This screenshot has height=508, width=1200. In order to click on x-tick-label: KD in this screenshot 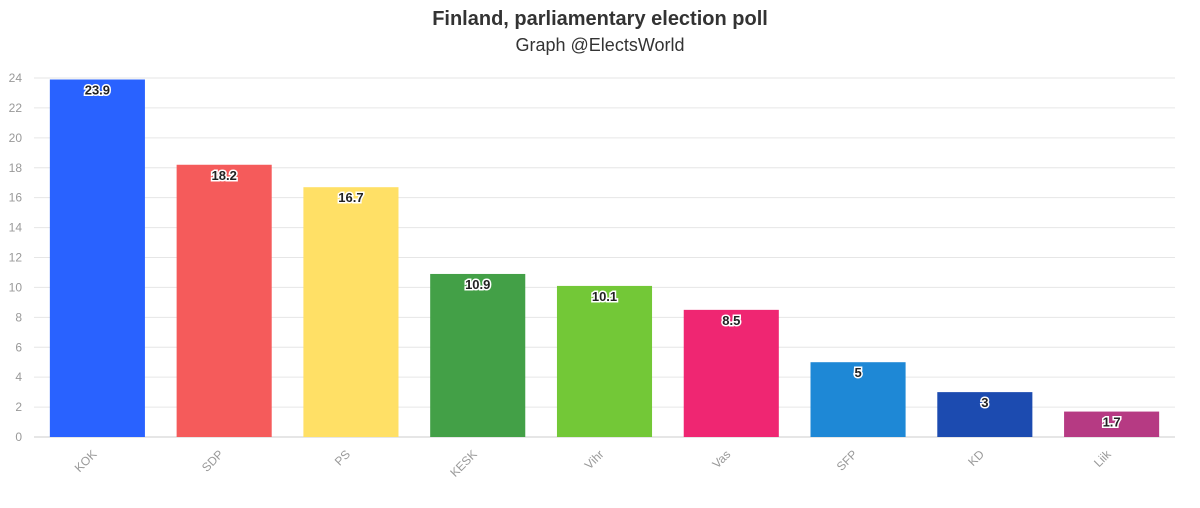, I will do `click(976, 458)`.